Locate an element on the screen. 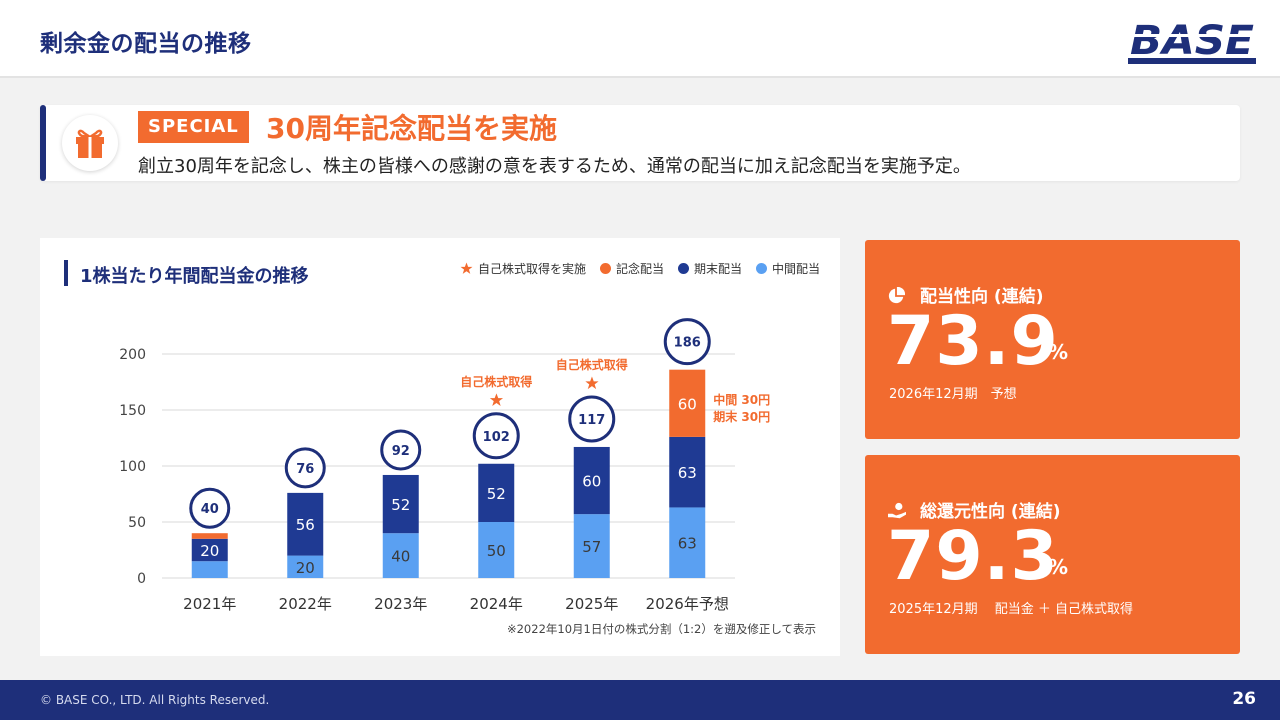  x-tick-label: 2024年 is located at coordinates (496, 604).